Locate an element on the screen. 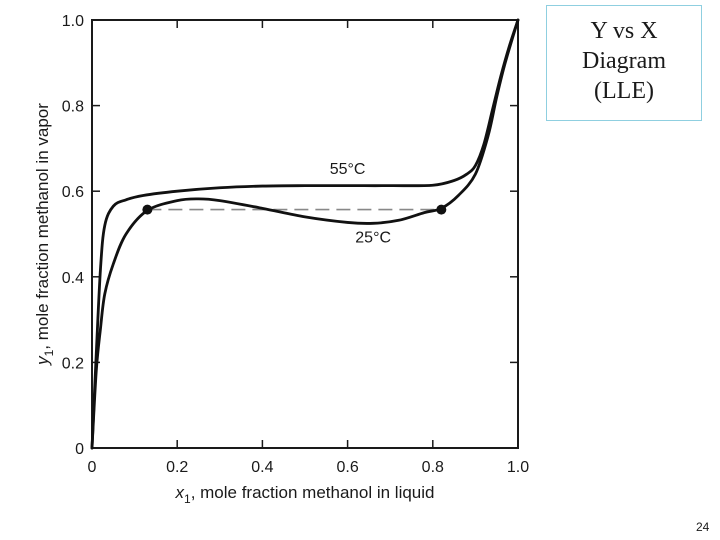 This screenshot has height=540, width=720. slide-title-line-2: Diagram is located at coordinates (624, 61).